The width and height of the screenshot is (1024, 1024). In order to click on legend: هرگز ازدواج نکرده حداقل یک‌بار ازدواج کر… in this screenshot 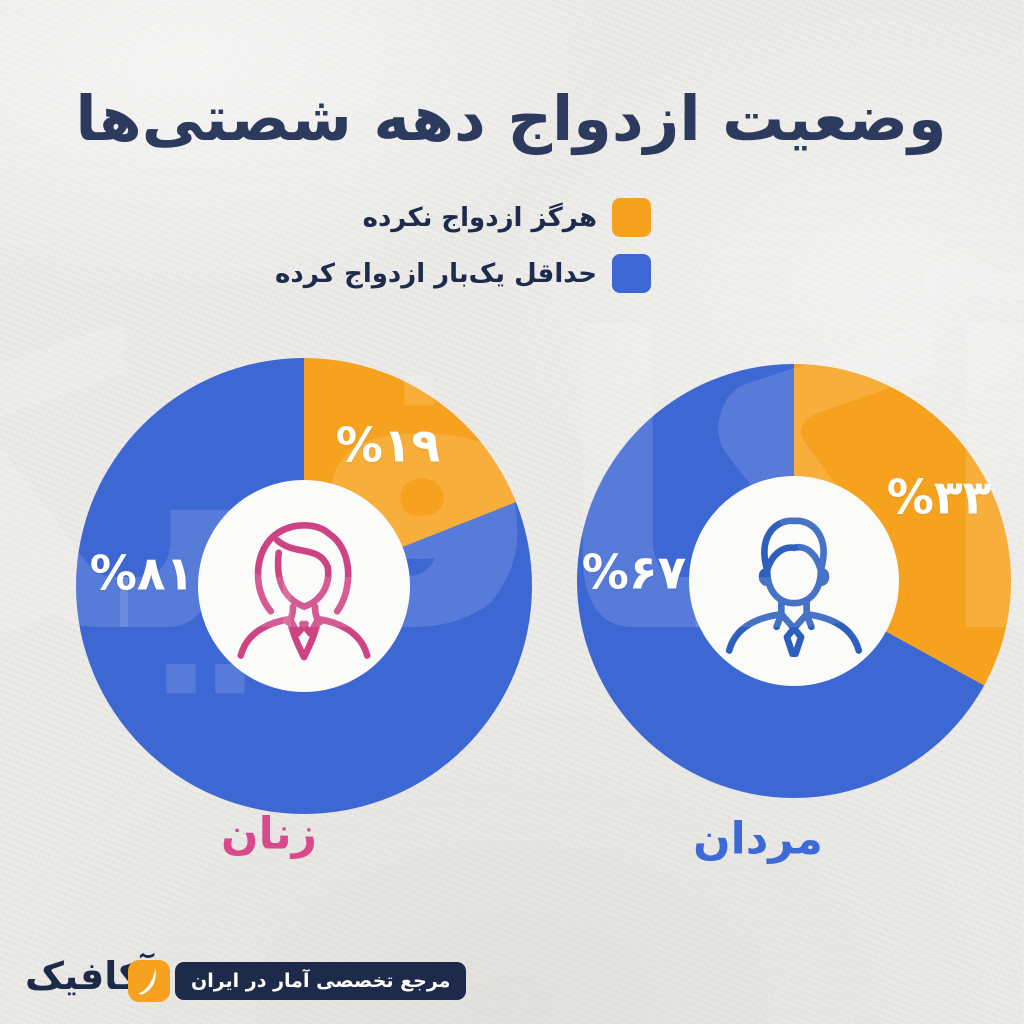, I will do `click(464, 245)`.